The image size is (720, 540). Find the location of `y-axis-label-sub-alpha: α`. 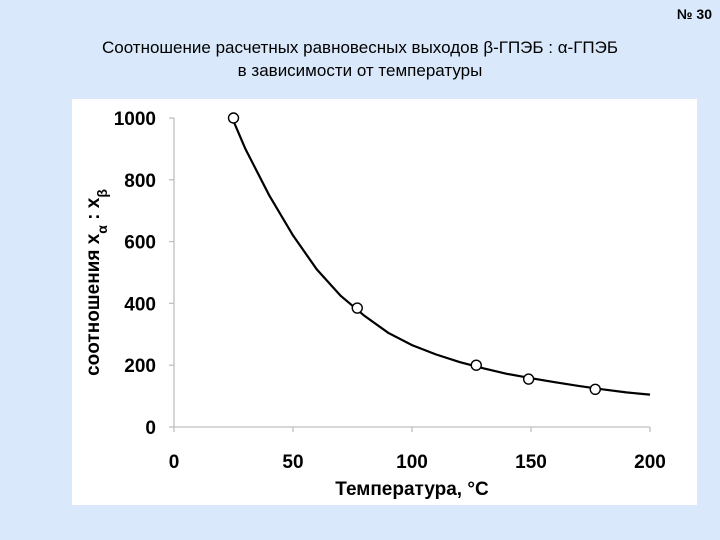

y-axis-label-sub-alpha: α is located at coordinates (102, 229).